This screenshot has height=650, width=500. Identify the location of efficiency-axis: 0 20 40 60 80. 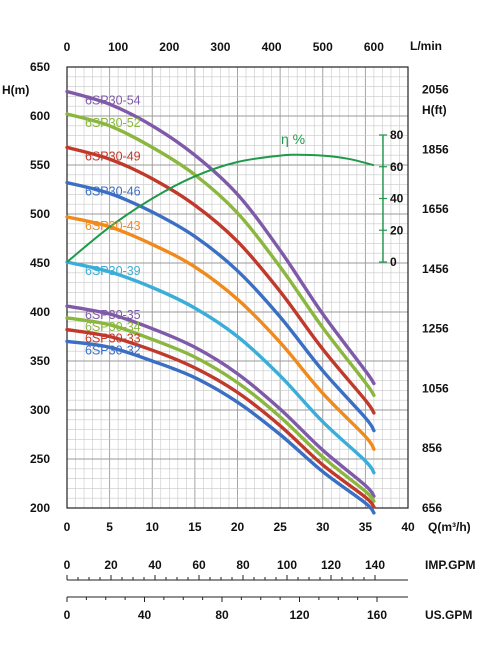
(391, 198).